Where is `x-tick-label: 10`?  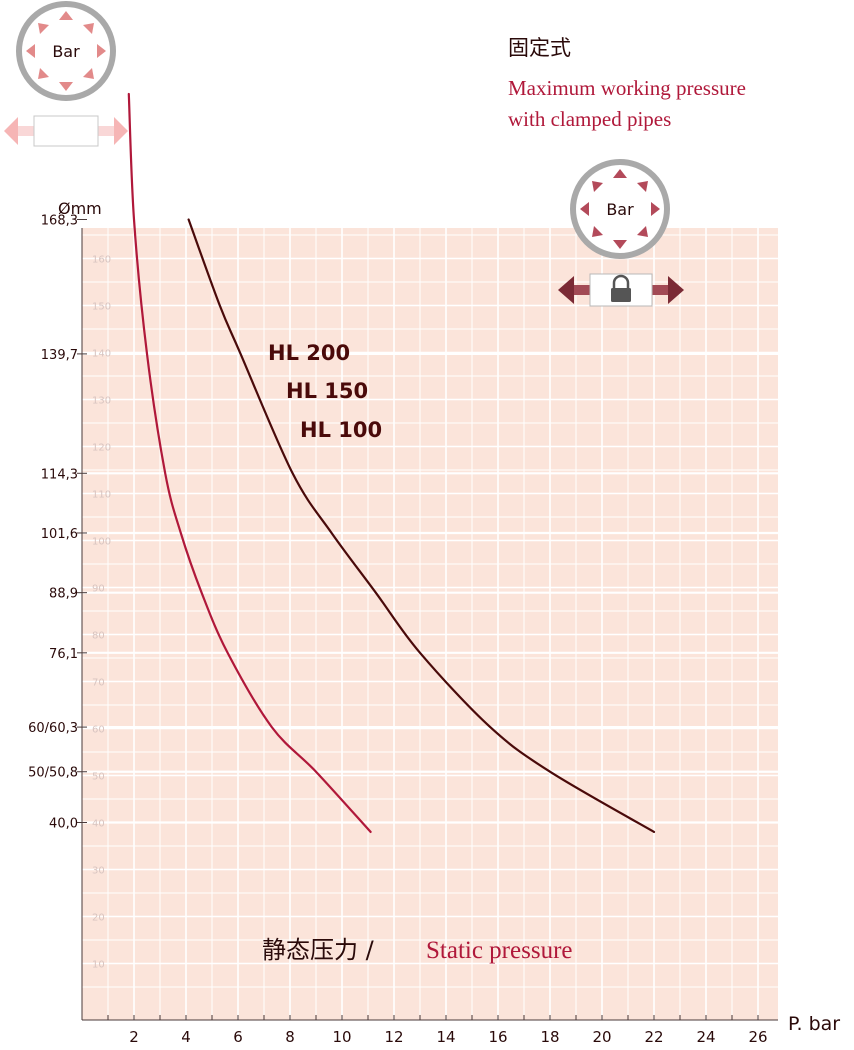
x-tick-label: 10 is located at coordinates (341, 1037).